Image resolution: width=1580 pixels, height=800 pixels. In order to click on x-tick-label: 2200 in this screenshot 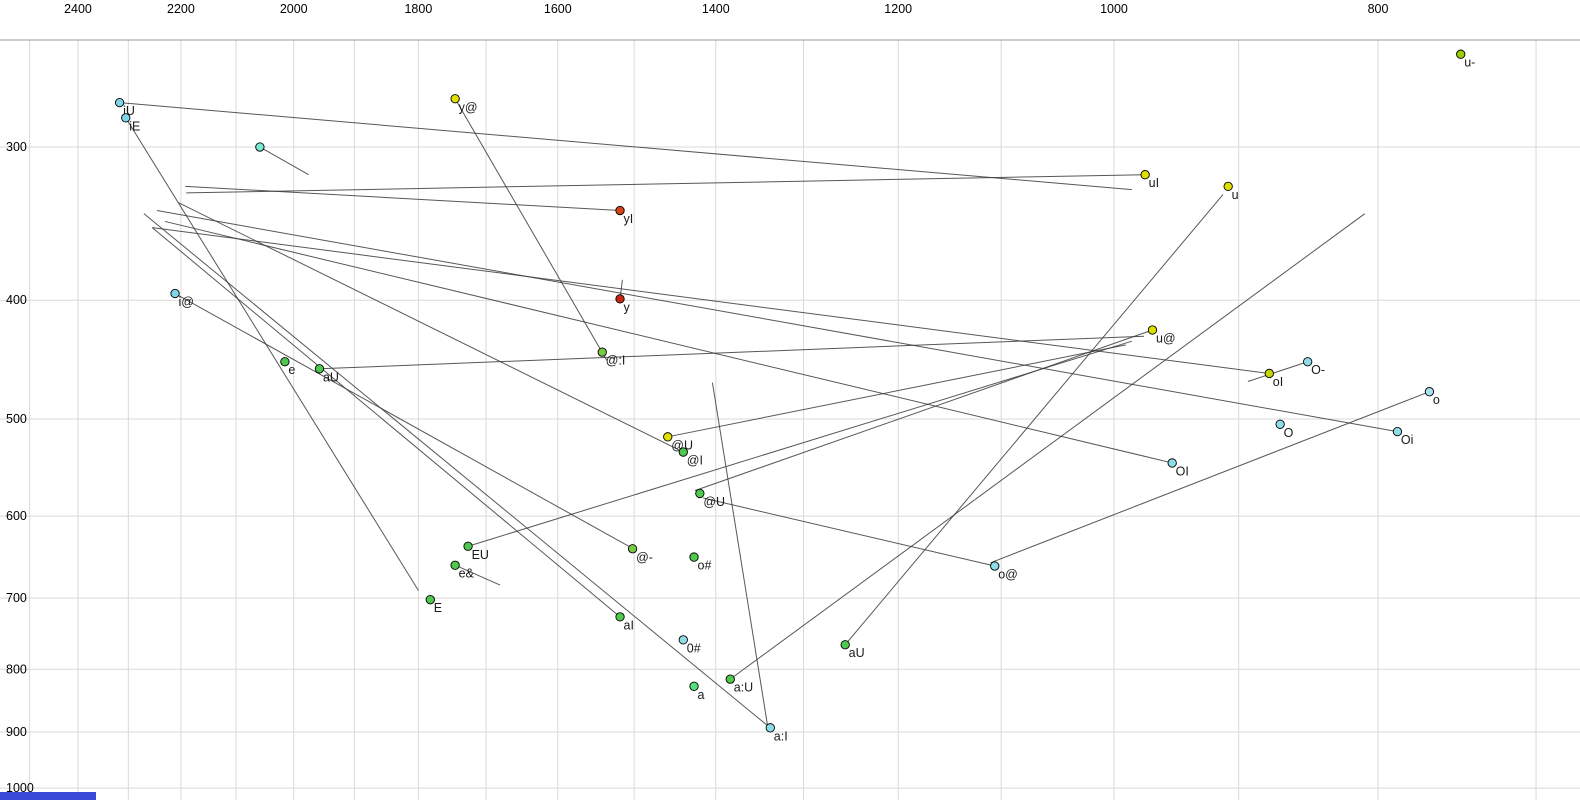, I will do `click(181, 9)`.